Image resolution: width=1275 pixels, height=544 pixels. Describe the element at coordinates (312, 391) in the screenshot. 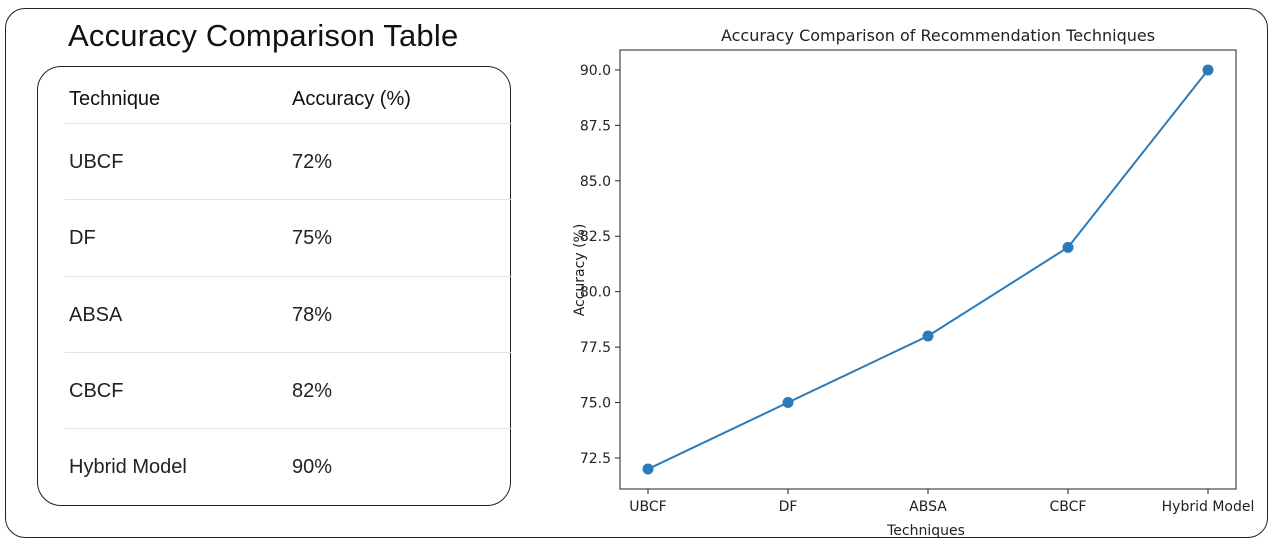

I see `table-cell-accuracy: 82%` at that location.